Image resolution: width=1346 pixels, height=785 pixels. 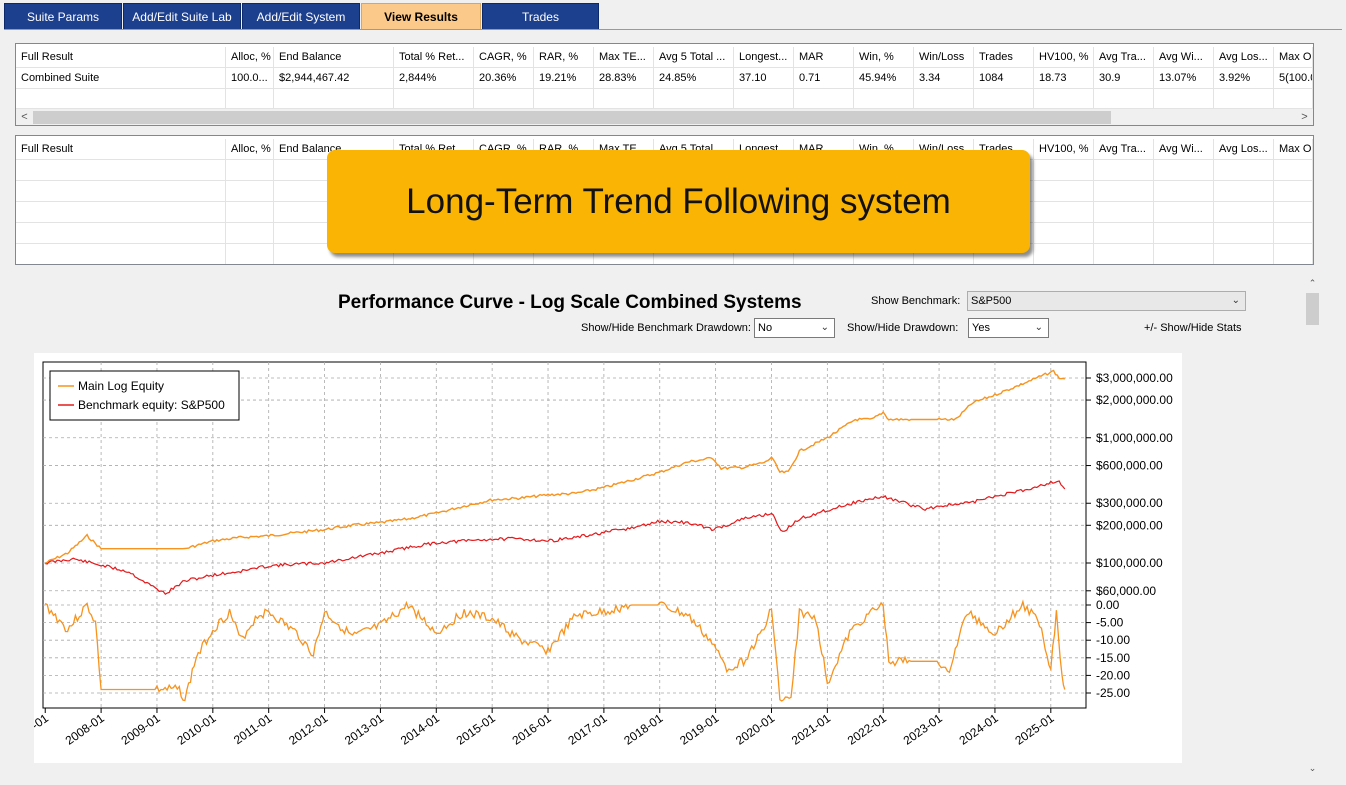 I want to click on tab-suite-params: Suite Params, so click(x=63, y=16).